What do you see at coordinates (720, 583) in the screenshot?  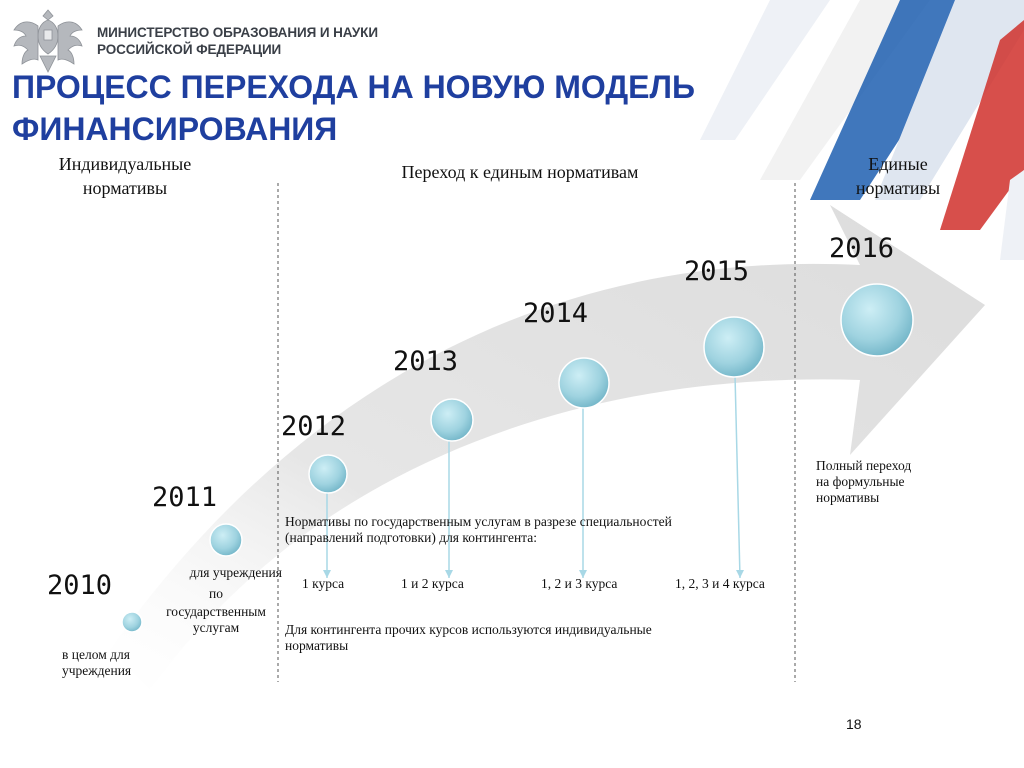 I see `course-label-2015: 1, 2, 3 и 4 курса` at bounding box center [720, 583].